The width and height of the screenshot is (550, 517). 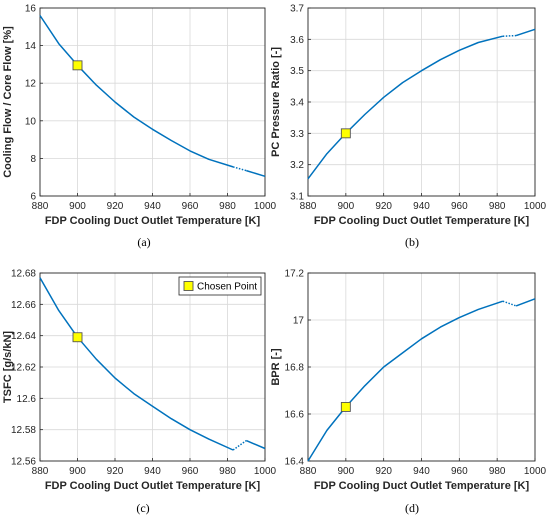 What do you see at coordinates (295, 462) in the screenshot?
I see `y-tick-label: 16.4` at bounding box center [295, 462].